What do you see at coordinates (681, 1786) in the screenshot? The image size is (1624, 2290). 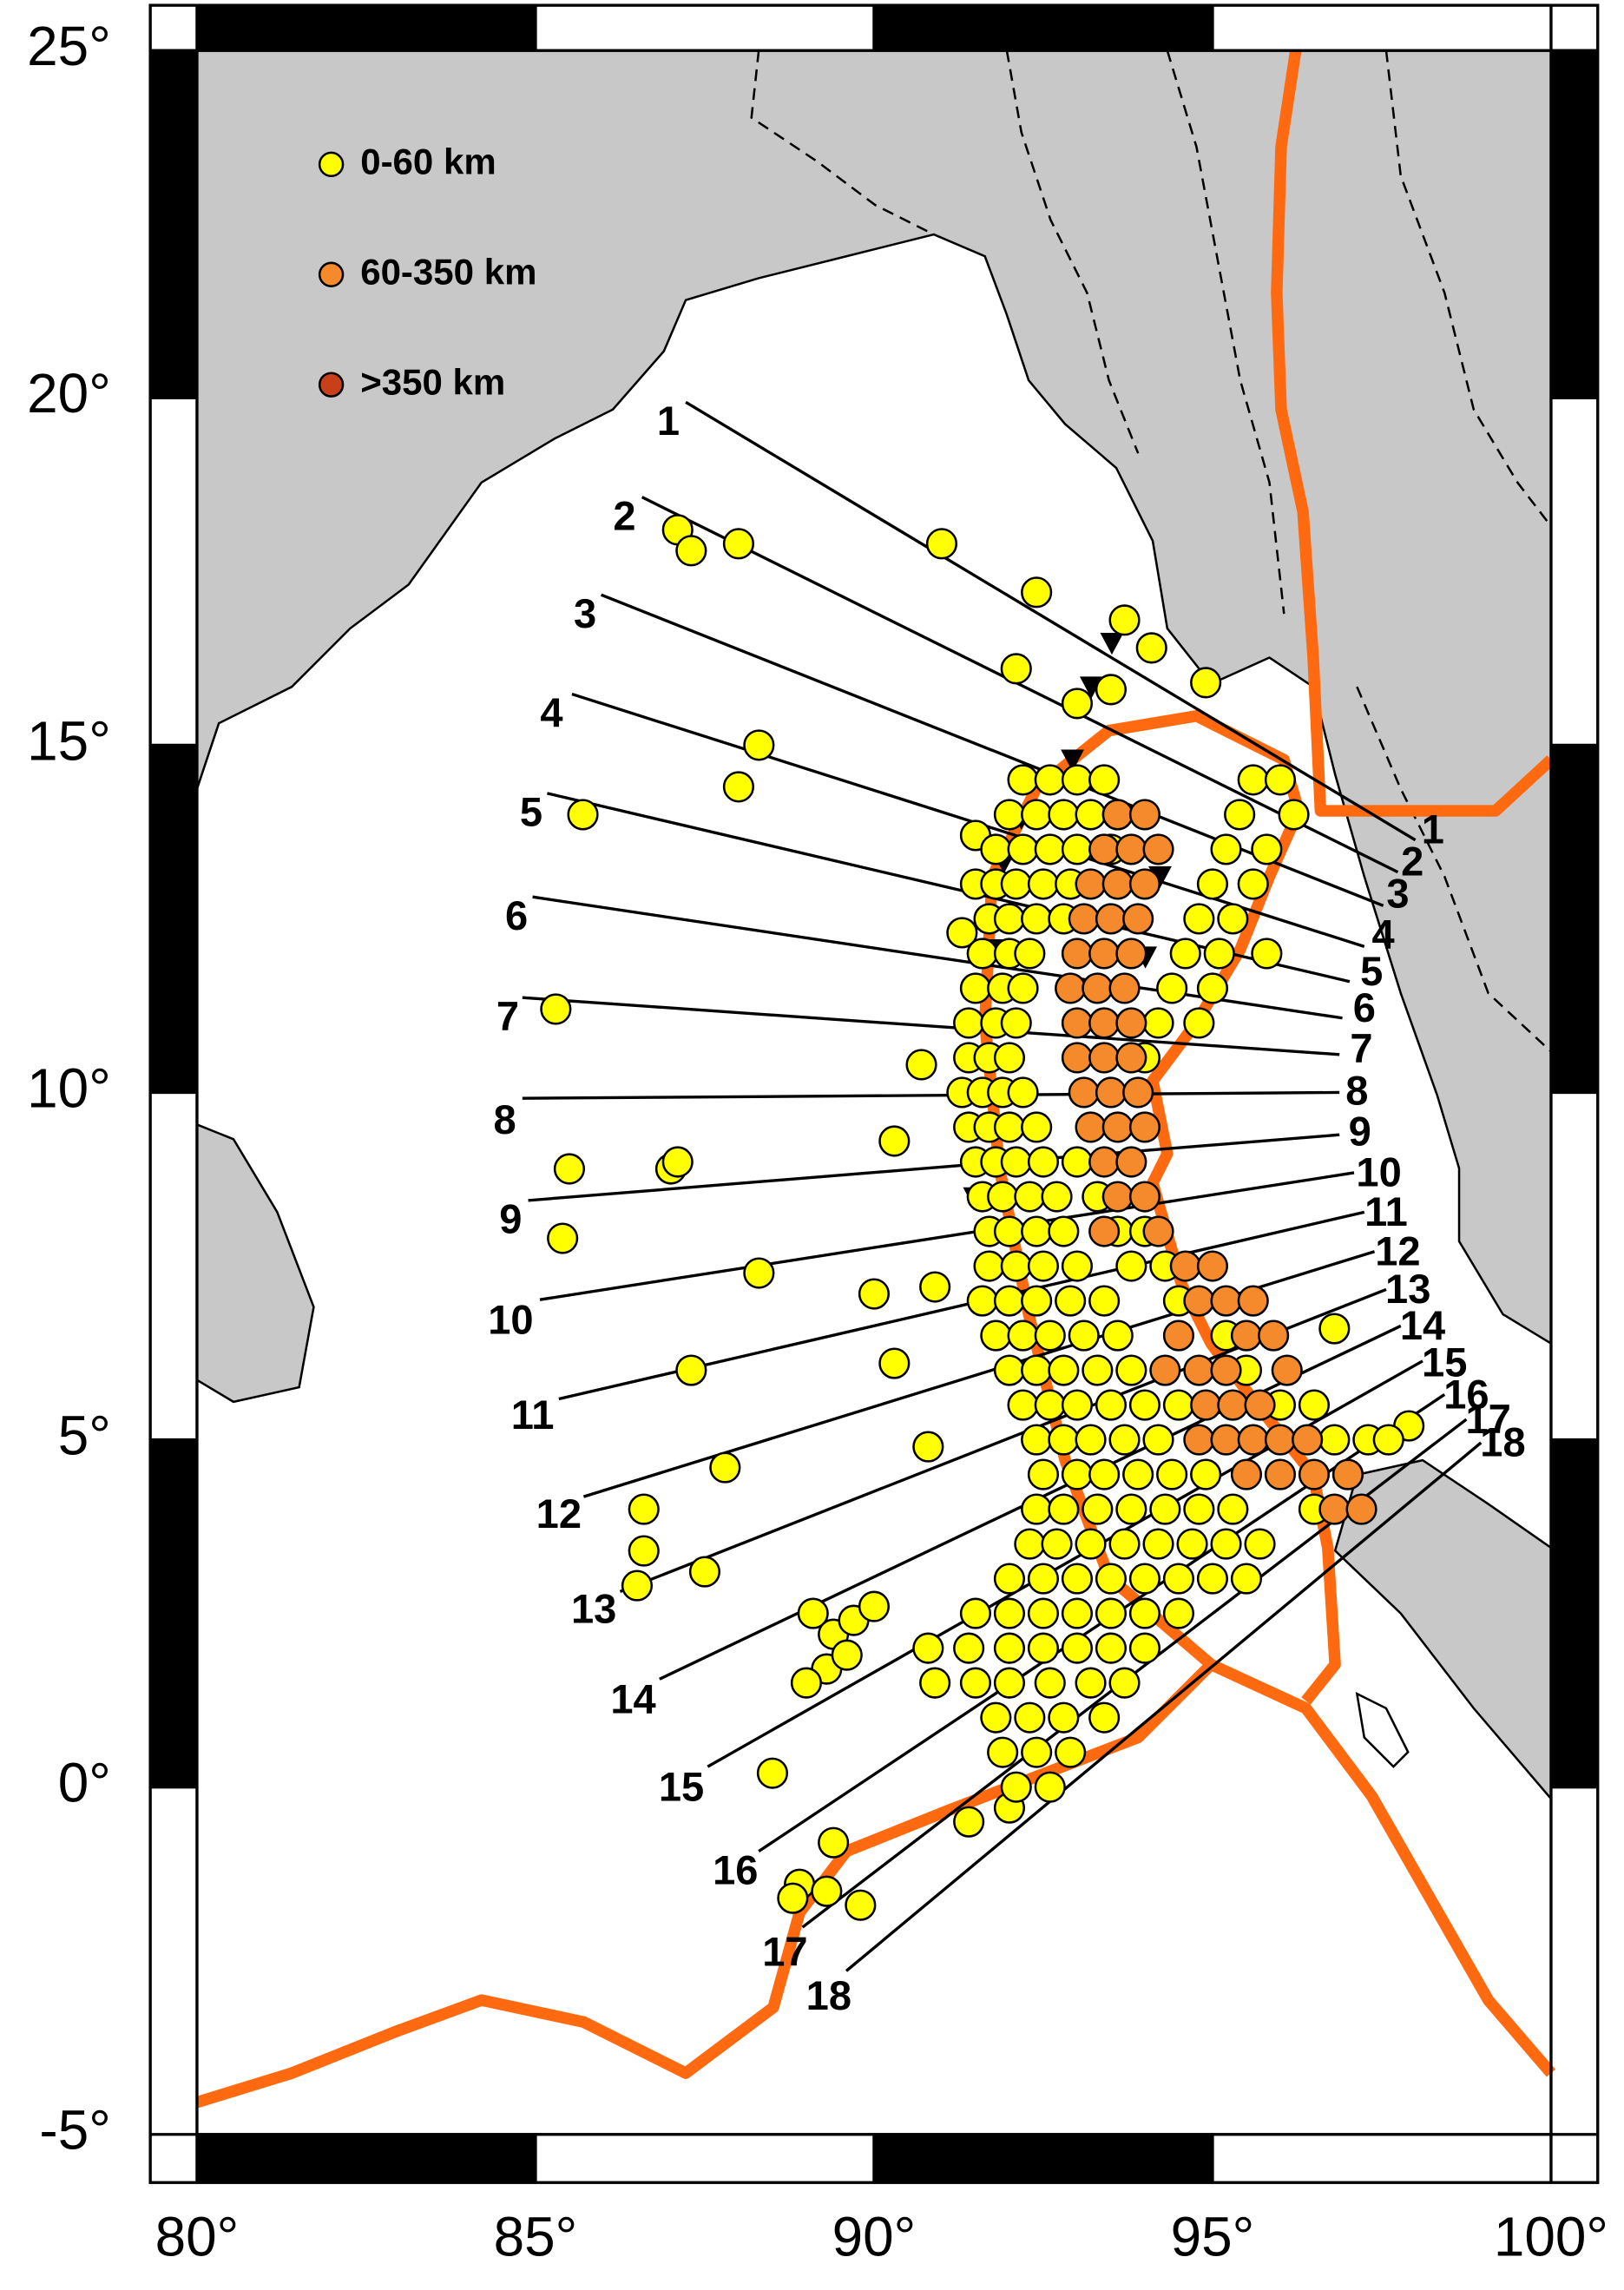 I see `profile-label: 15` at bounding box center [681, 1786].